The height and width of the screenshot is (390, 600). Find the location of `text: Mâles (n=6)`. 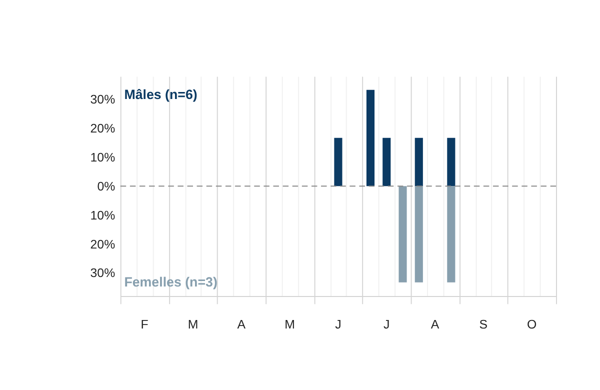

text: Mâles (n=6) is located at coordinates (161, 94).